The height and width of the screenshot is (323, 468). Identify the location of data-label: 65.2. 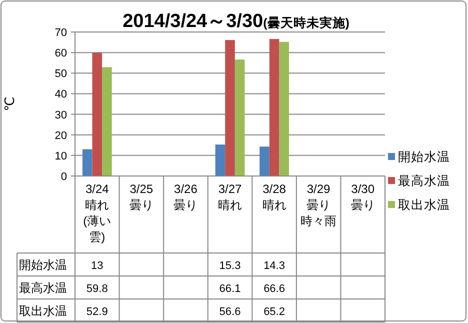
(274, 312).